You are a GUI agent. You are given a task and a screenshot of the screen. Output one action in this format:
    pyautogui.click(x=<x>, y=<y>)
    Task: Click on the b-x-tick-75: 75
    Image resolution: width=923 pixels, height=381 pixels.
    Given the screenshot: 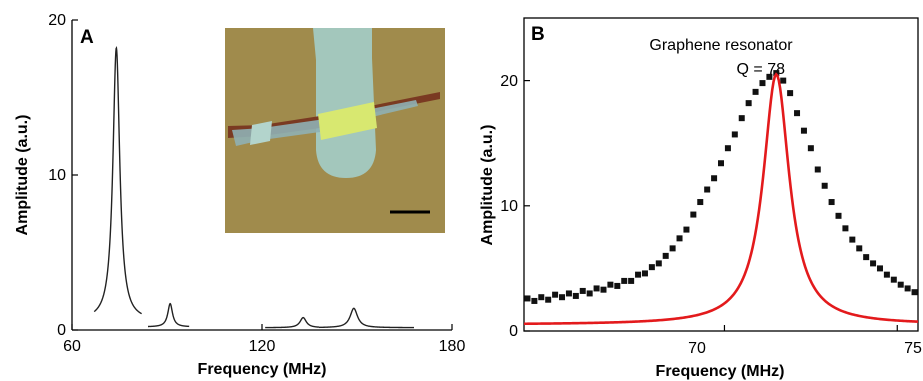 What is the action you would take?
    pyautogui.click(x=913, y=348)
    